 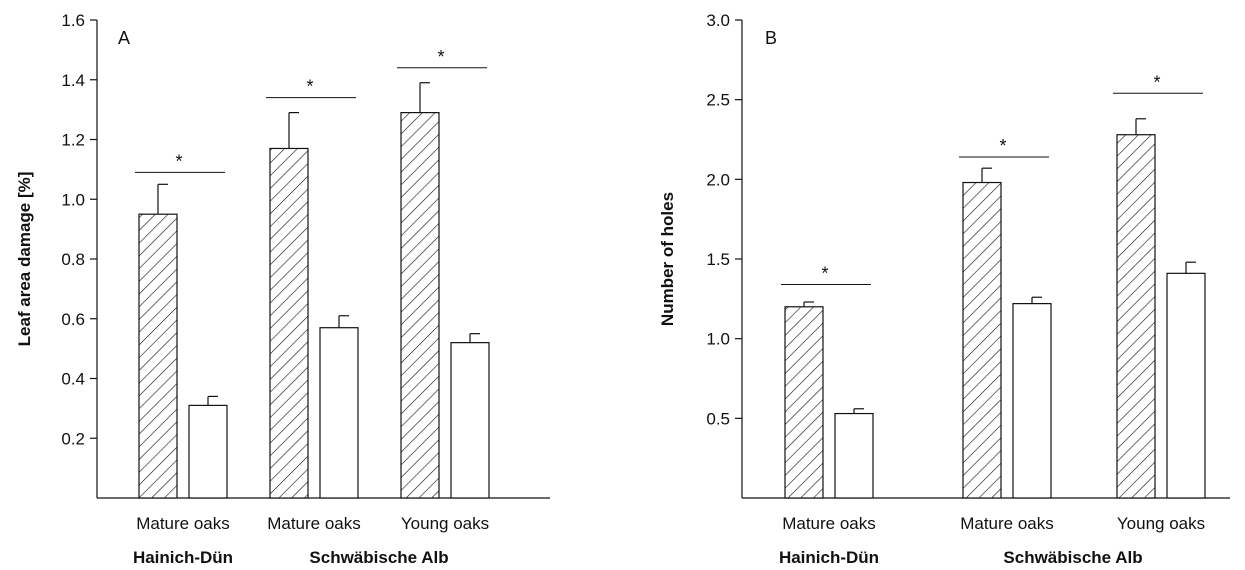 What do you see at coordinates (718, 259) in the screenshot?
I see `y-tick-label: 1.5` at bounding box center [718, 259].